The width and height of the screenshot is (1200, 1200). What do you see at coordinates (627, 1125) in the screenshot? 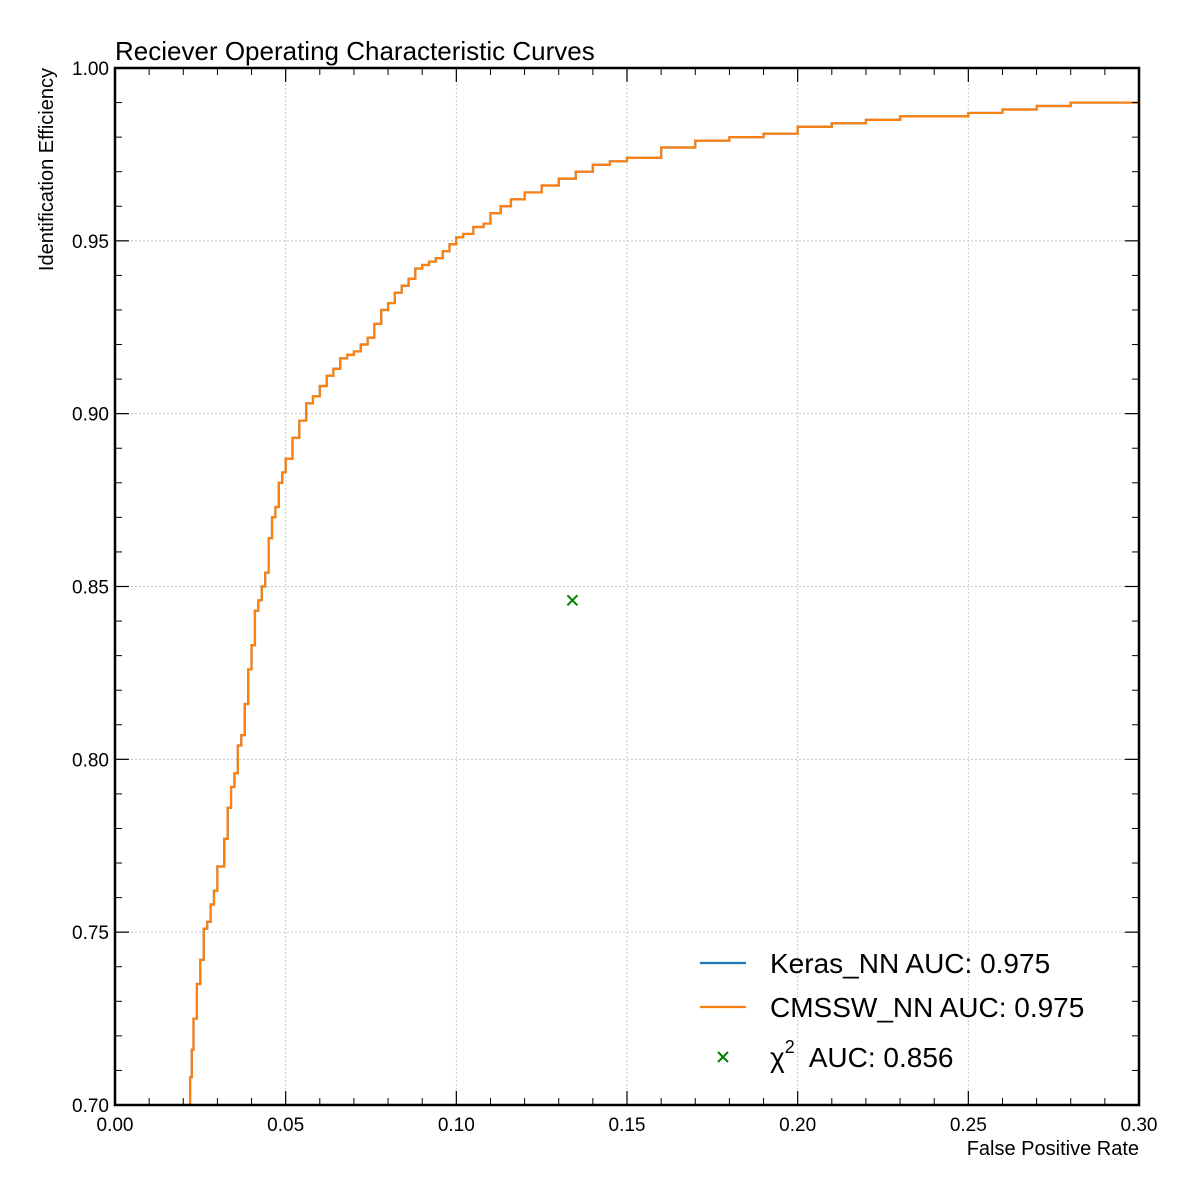
I see `x-tick-label: 0.15` at bounding box center [627, 1125].